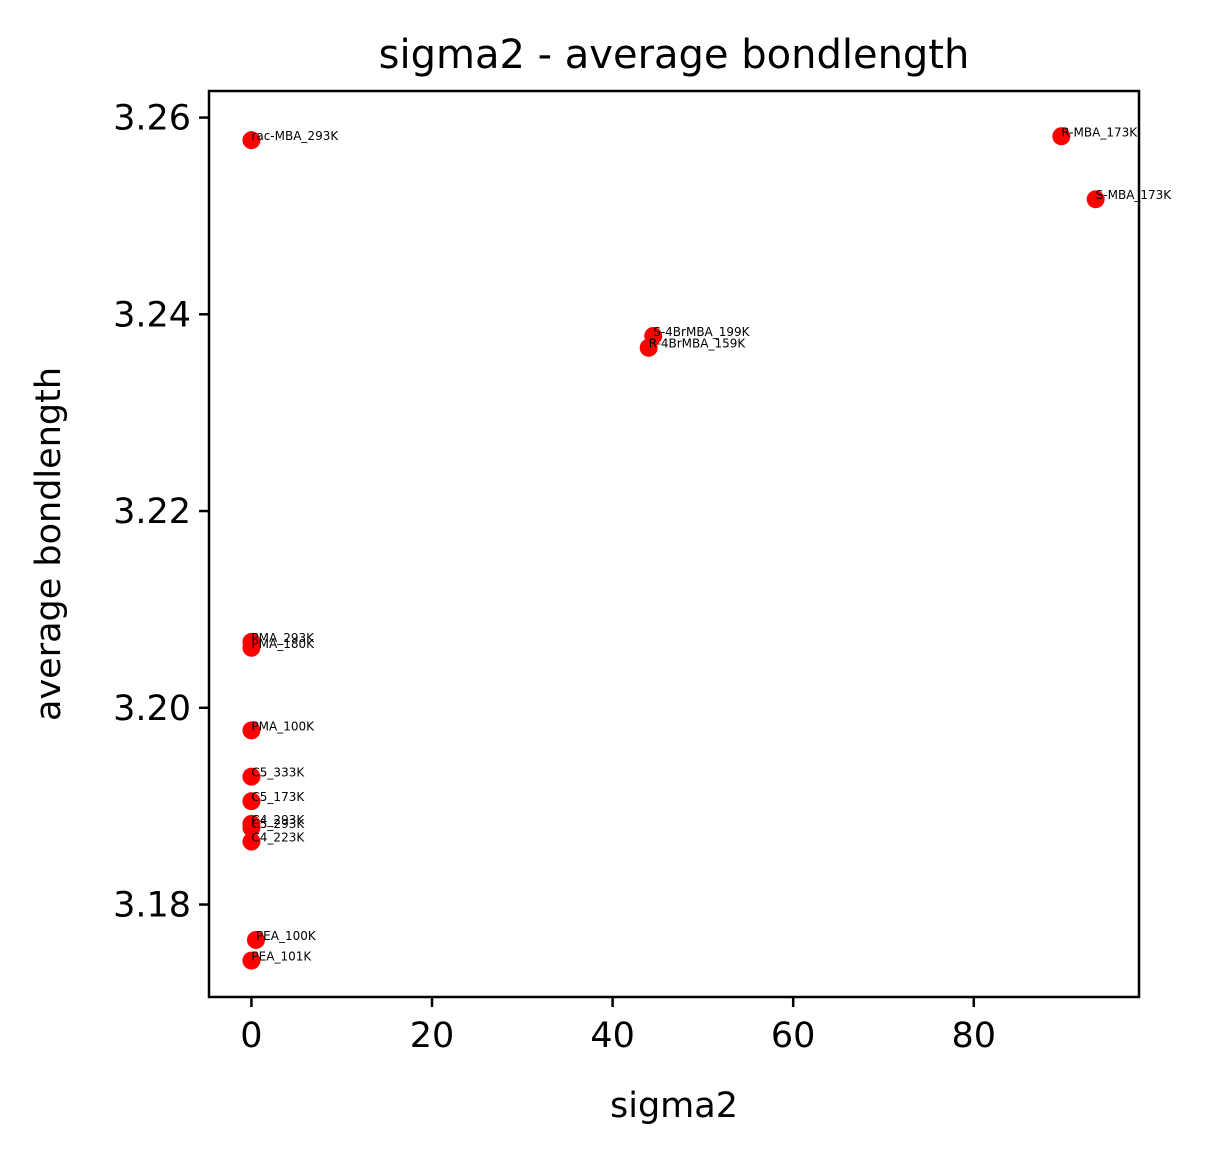 This screenshot has width=1231, height=1154. I want to click on data-point-label: PMA_180K, so click(283, 644).